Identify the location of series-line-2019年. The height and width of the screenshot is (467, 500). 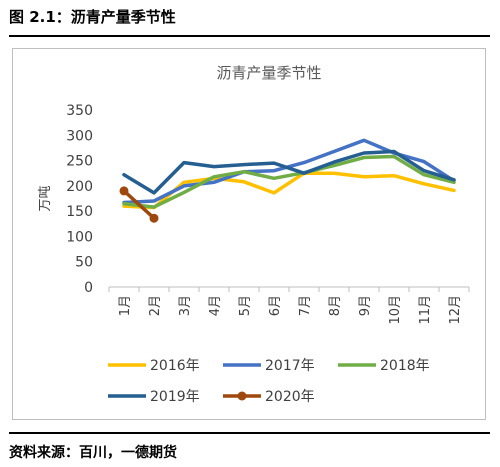
(289, 172).